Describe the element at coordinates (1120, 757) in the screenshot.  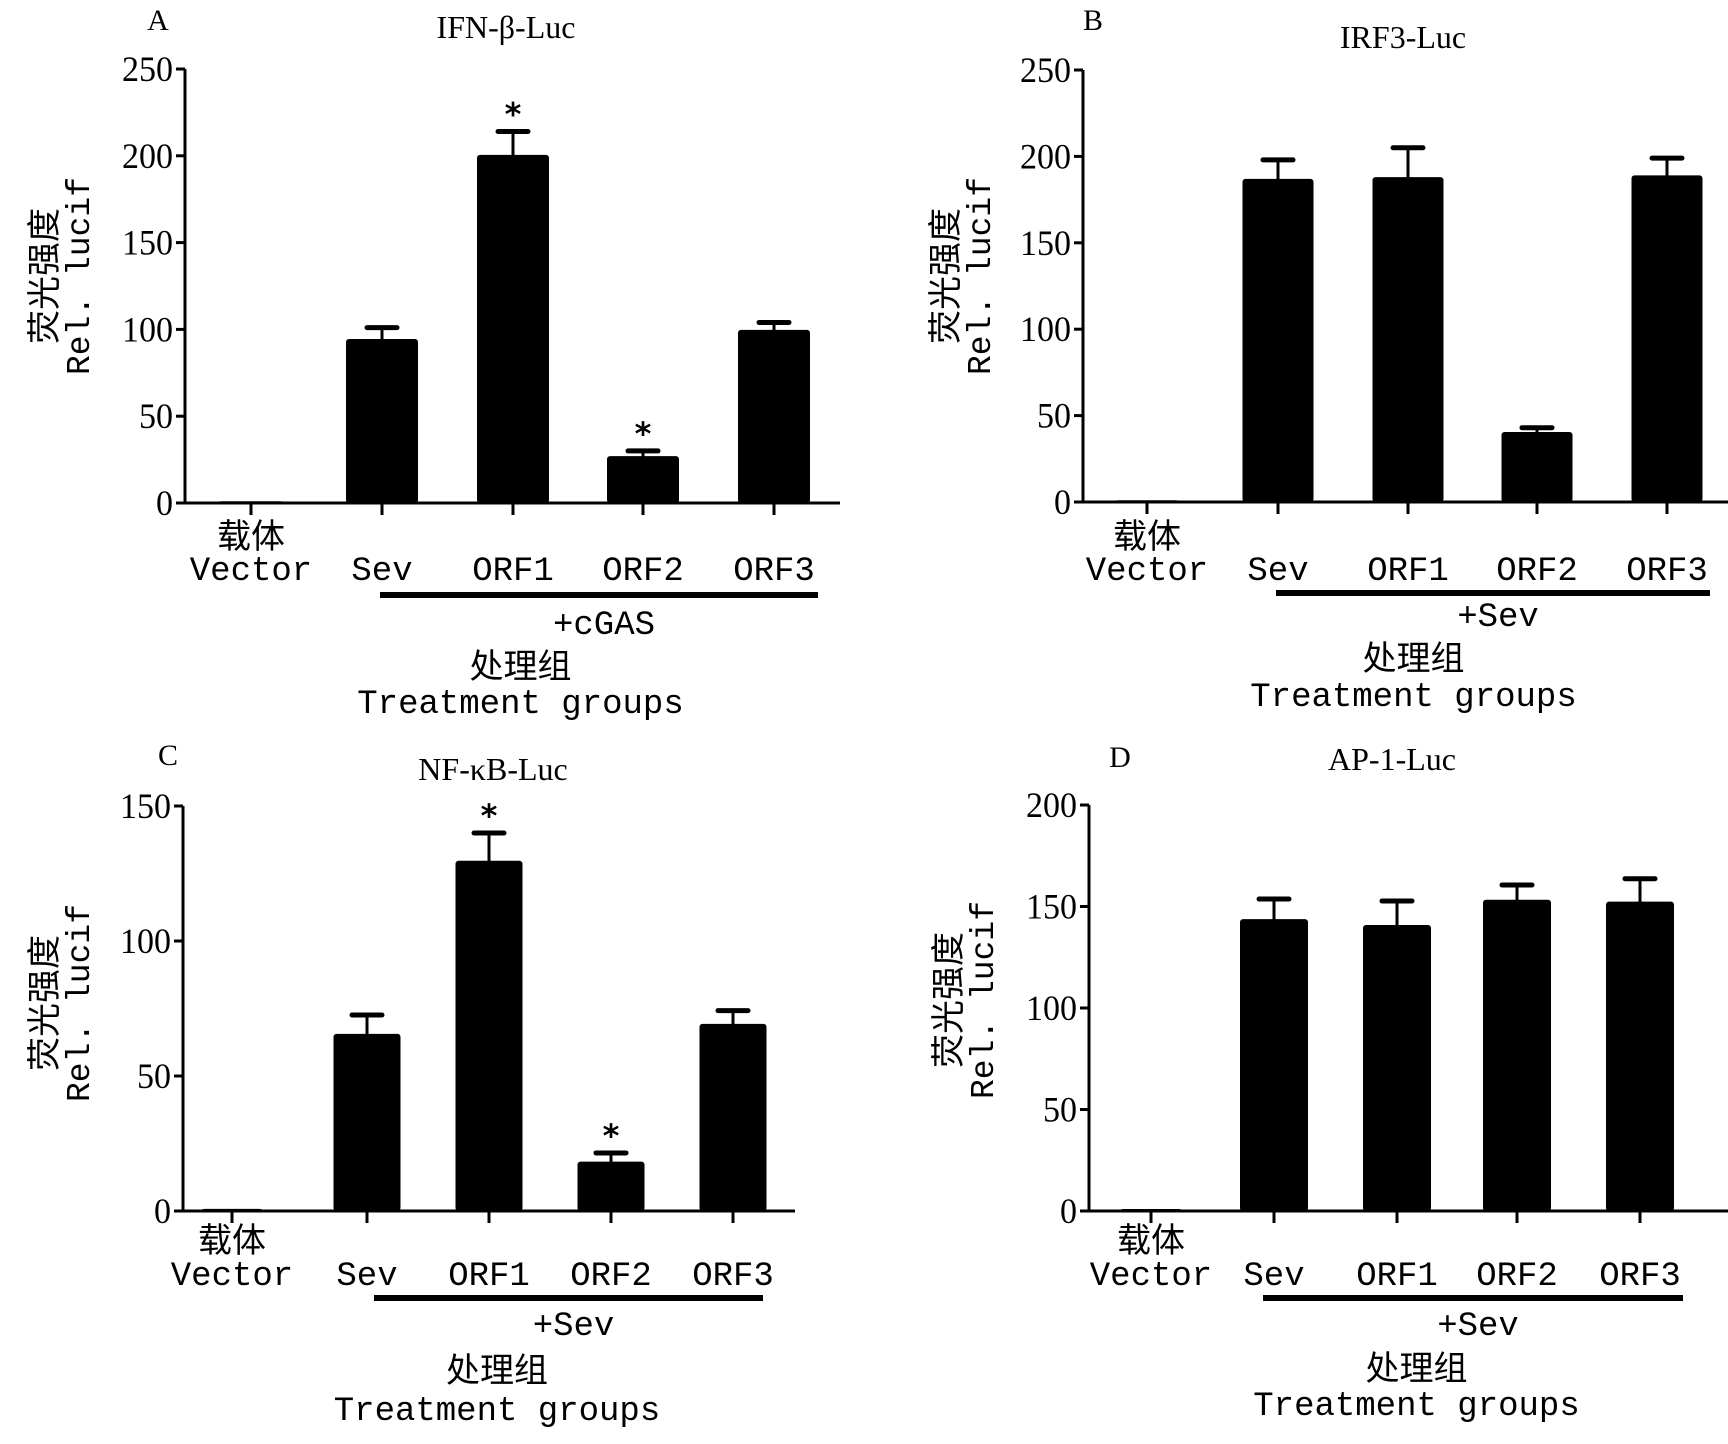
I see `panel-letter: D` at that location.